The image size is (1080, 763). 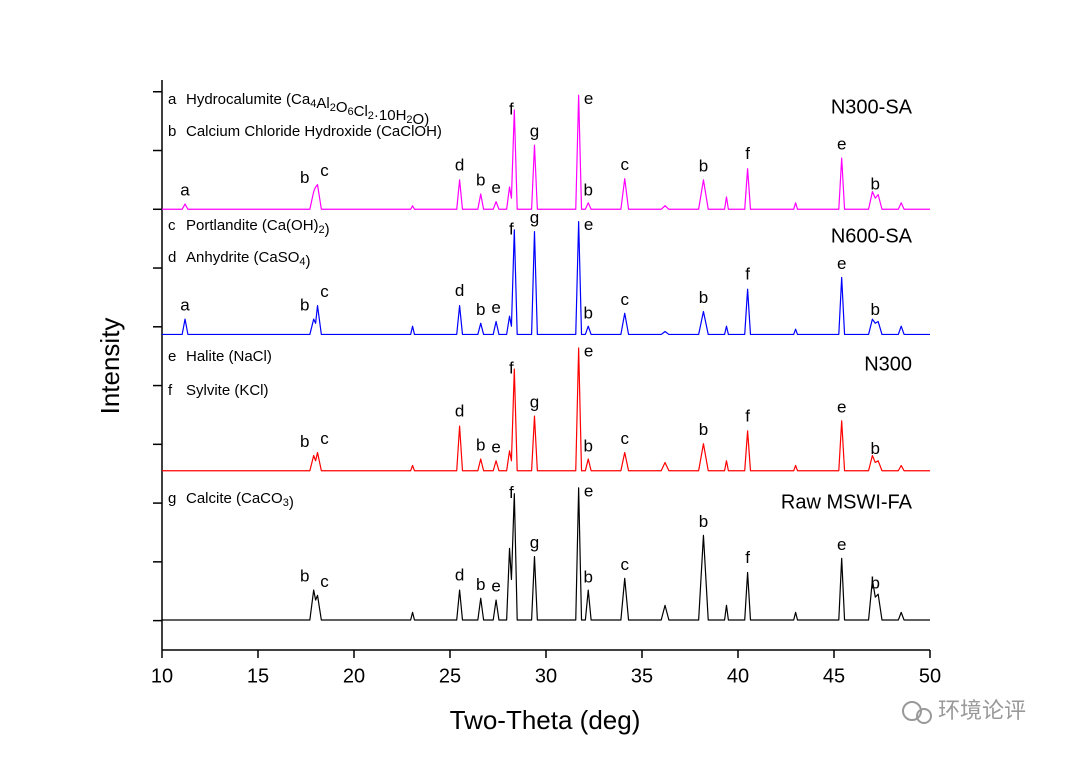 What do you see at coordinates (450, 676) in the screenshot?
I see `x-tick-label: 25` at bounding box center [450, 676].